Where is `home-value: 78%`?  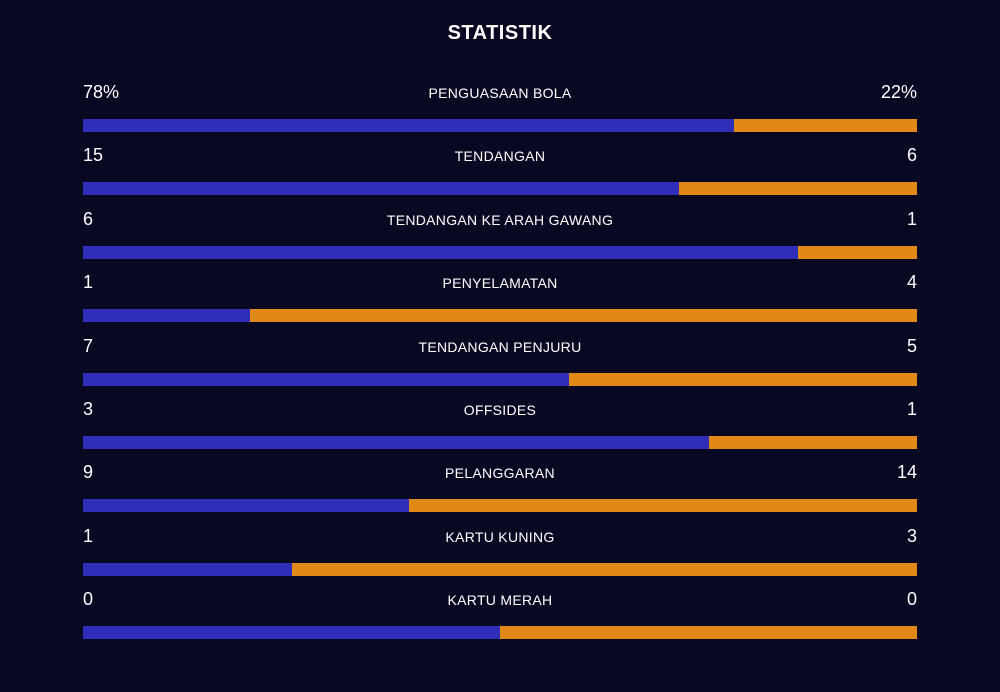 home-value: 78% is located at coordinates (101, 92).